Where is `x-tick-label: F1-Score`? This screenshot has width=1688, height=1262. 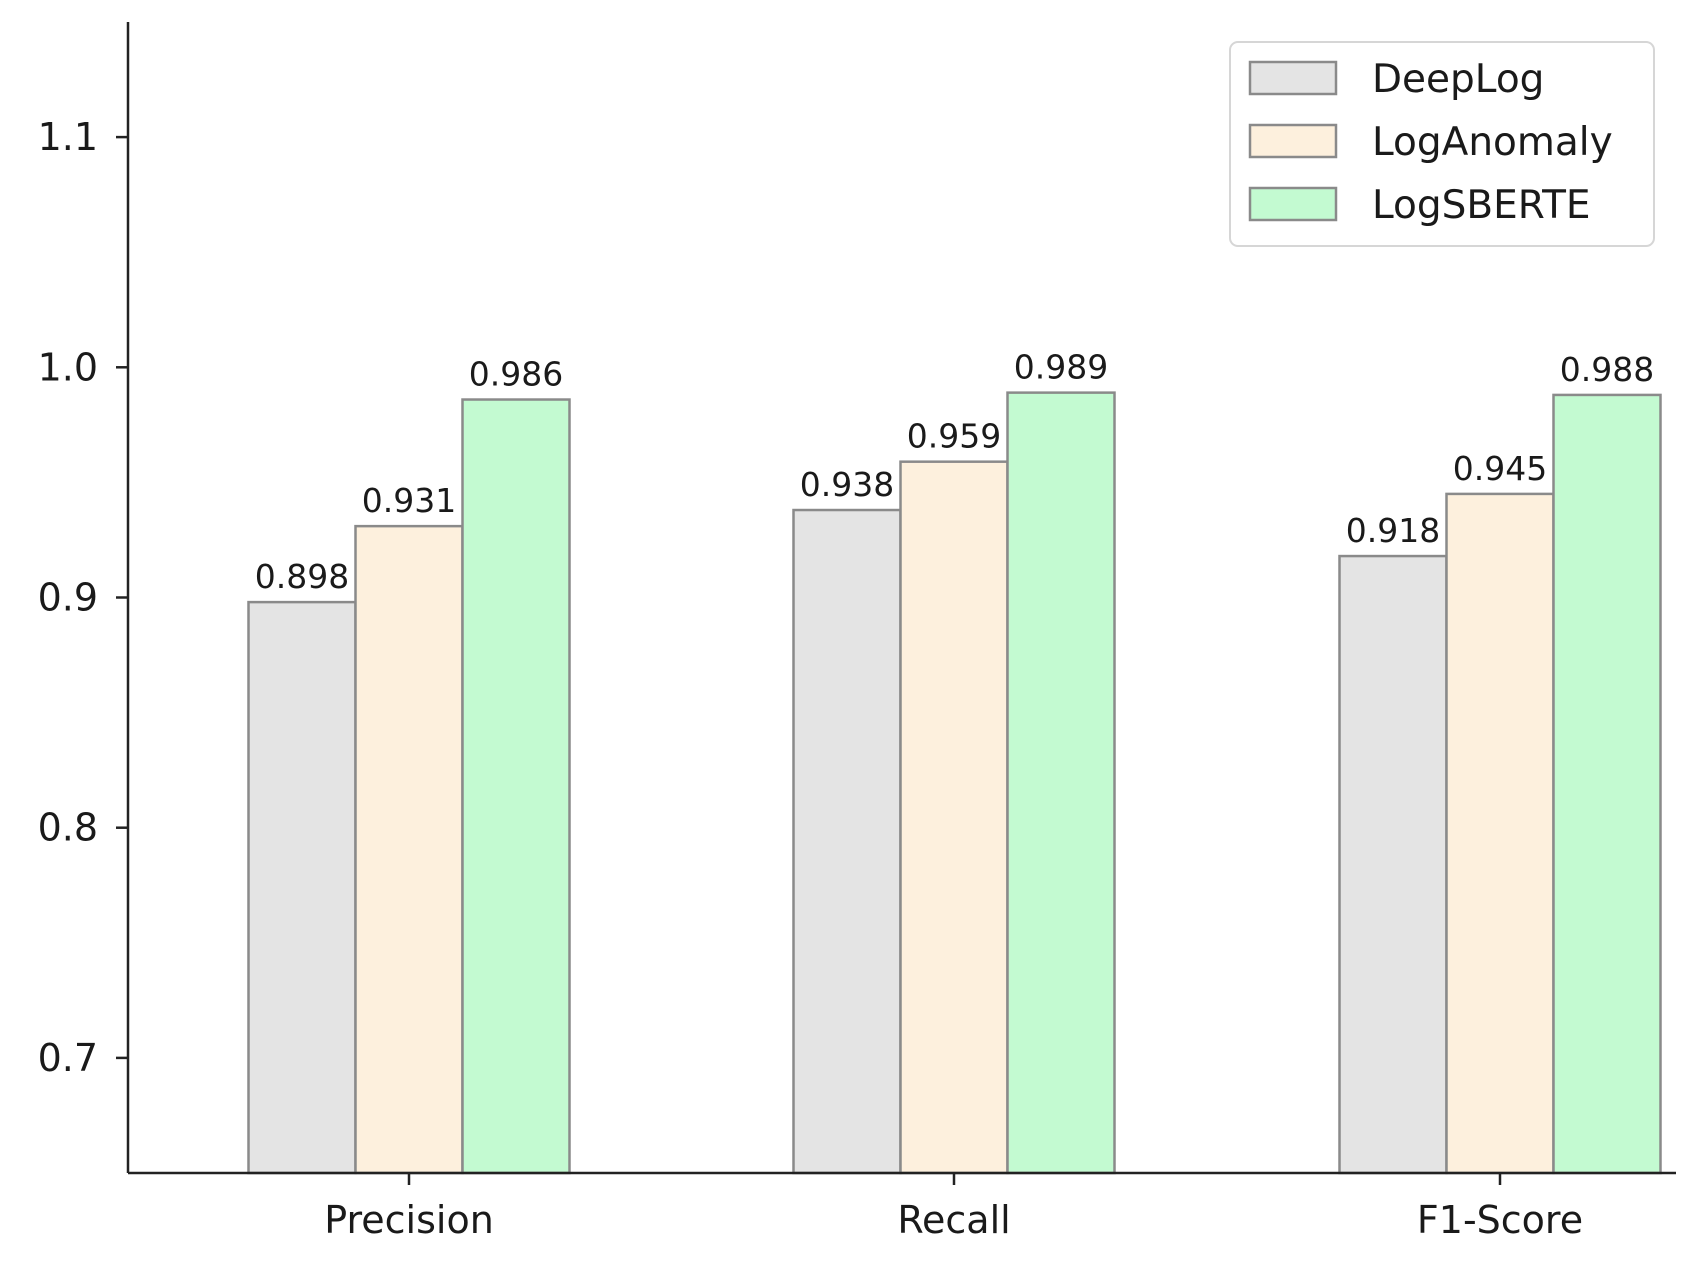 x-tick-label: F1-Score is located at coordinates (1500, 1220).